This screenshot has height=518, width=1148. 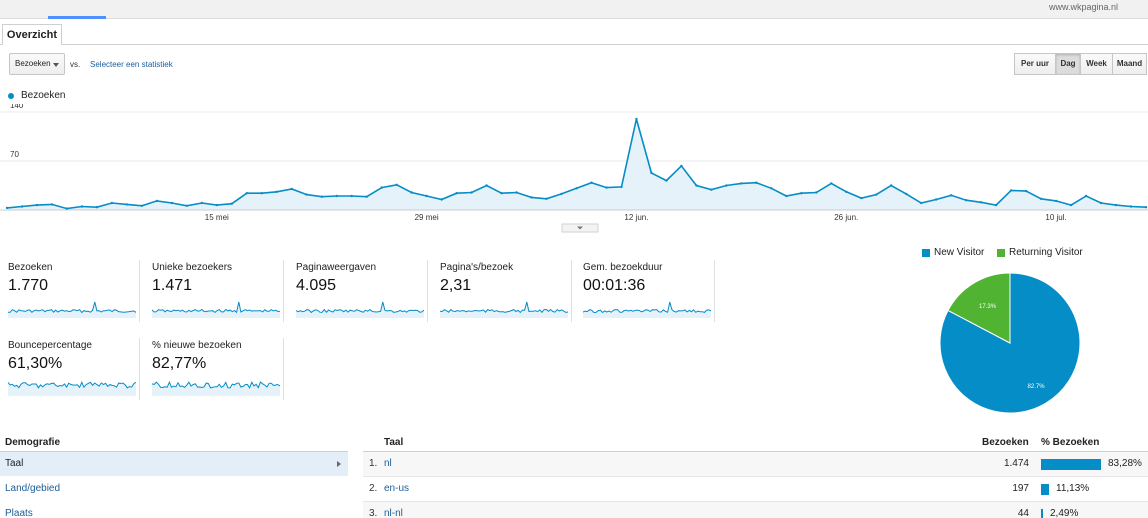 What do you see at coordinates (174, 489) in the screenshot?
I see `demographics-item-country: Land/gebied` at bounding box center [174, 489].